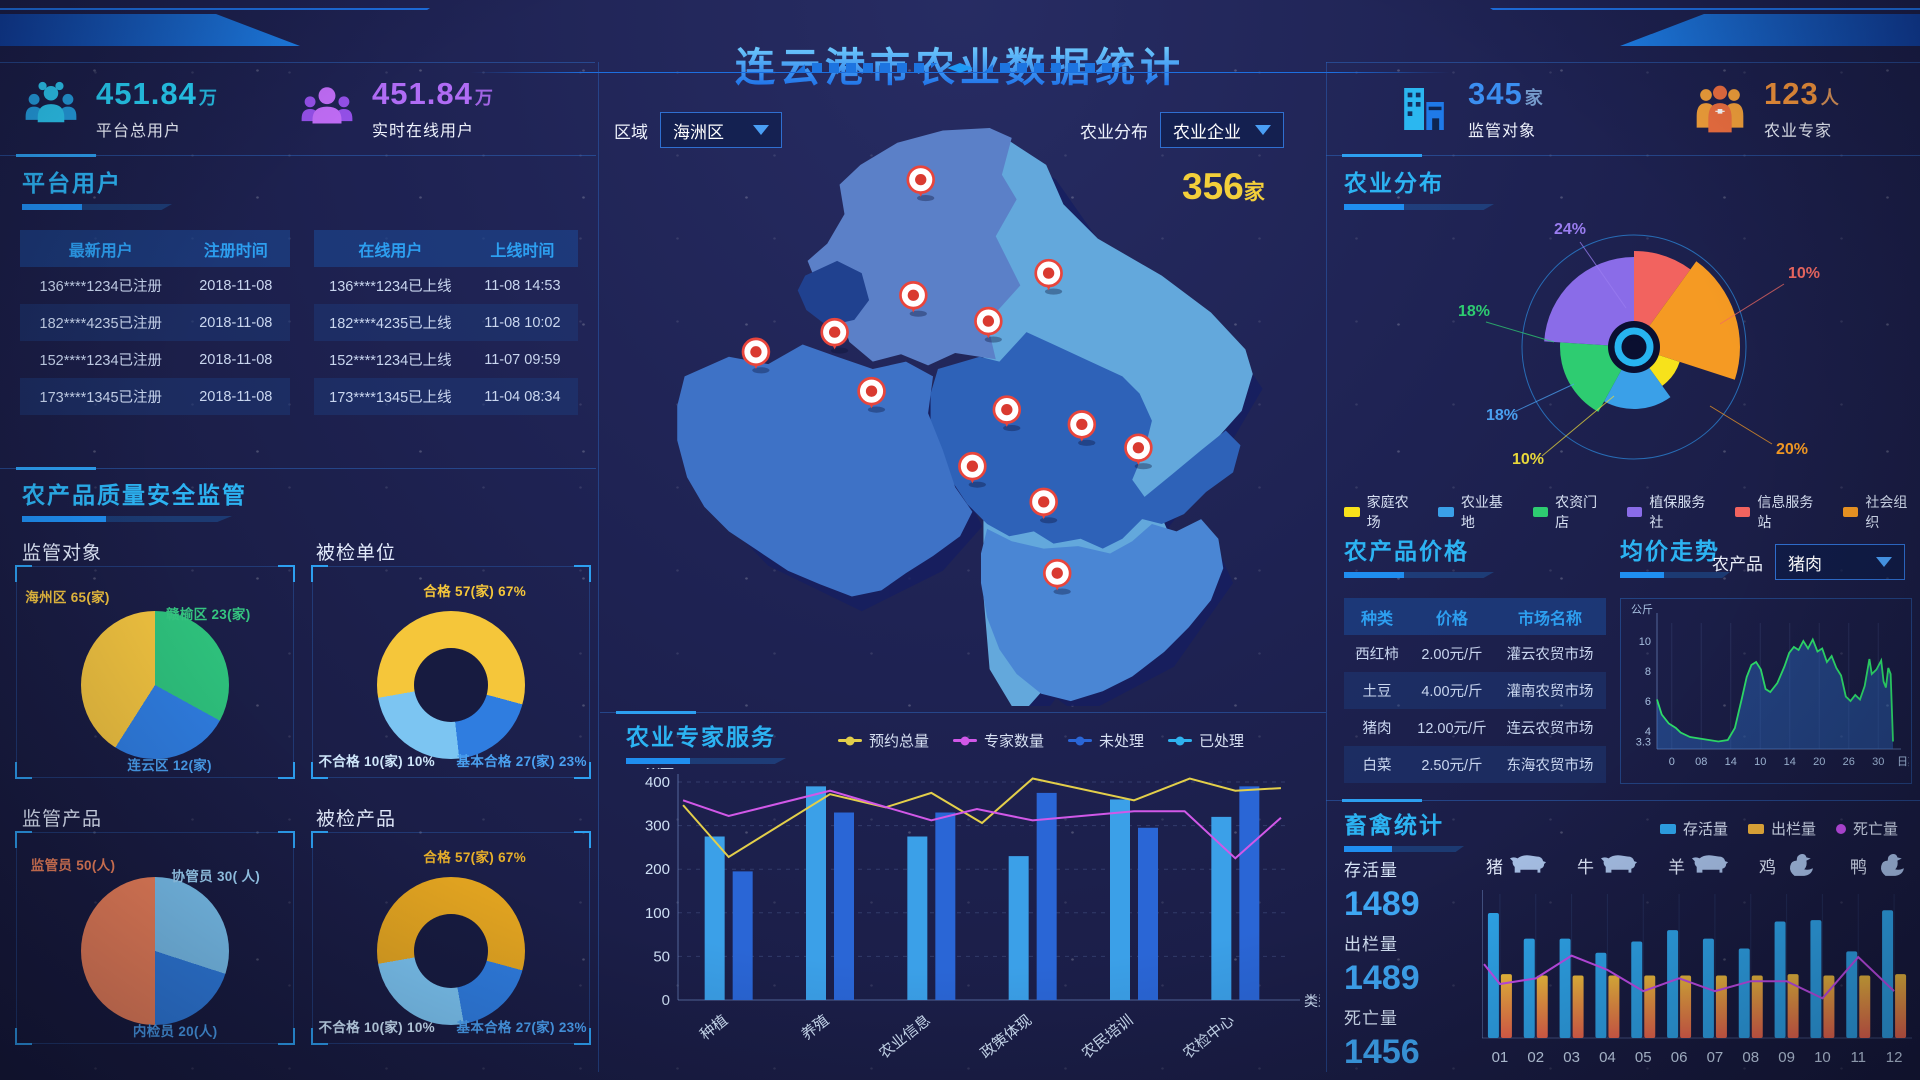  Describe the element at coordinates (742, 935) in the screenshot. I see `bar-未处理` at that location.